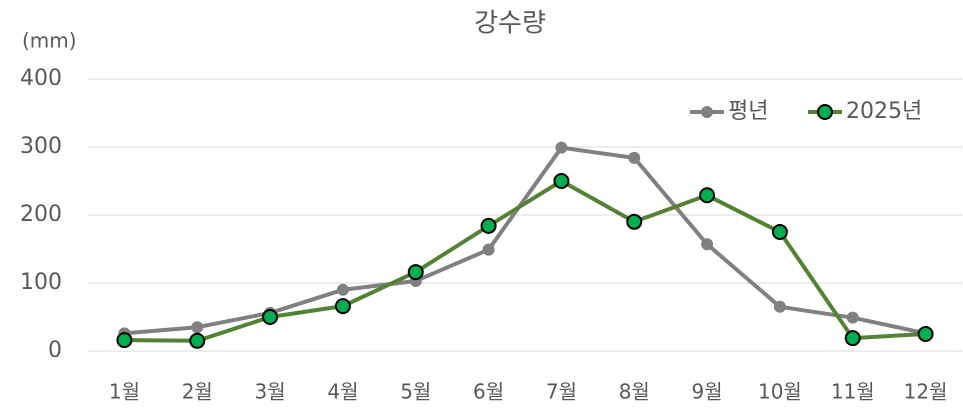  I want to click on x-tick-label: 2월, so click(197, 392).